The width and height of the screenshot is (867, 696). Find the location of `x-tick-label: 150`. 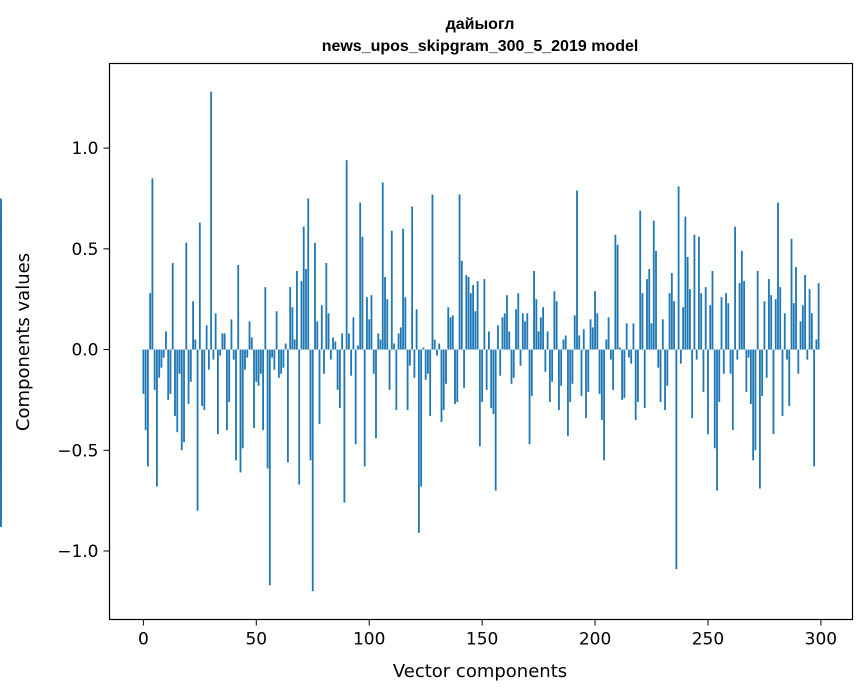

x-tick-label: 150 is located at coordinates (482, 640).